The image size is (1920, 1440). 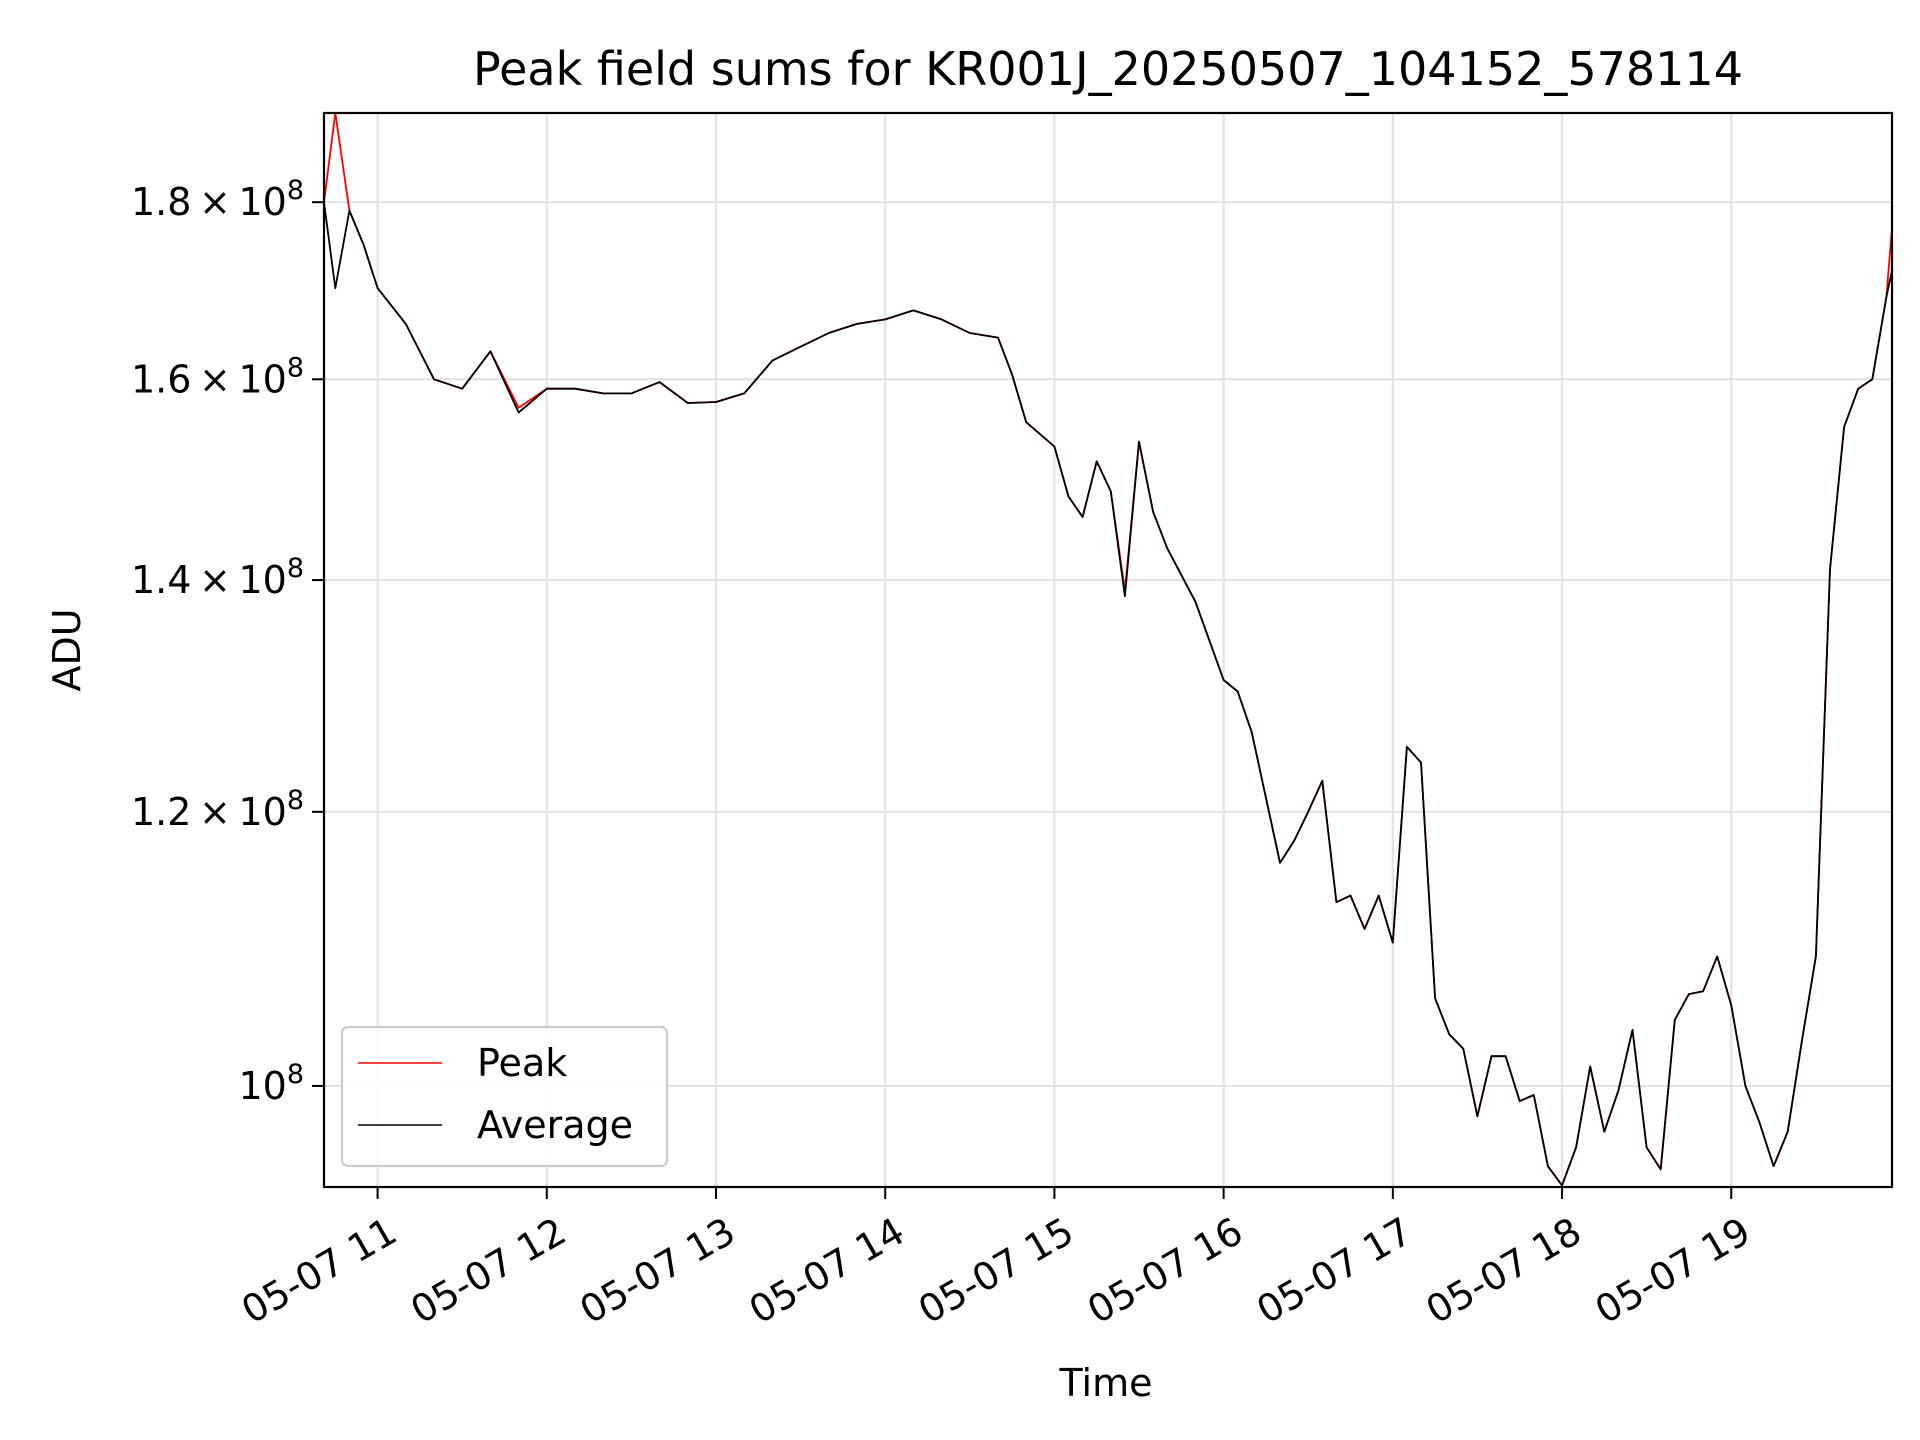 What do you see at coordinates (1504, 1271) in the screenshot?
I see `x-tick-label: 05-07 18` at bounding box center [1504, 1271].